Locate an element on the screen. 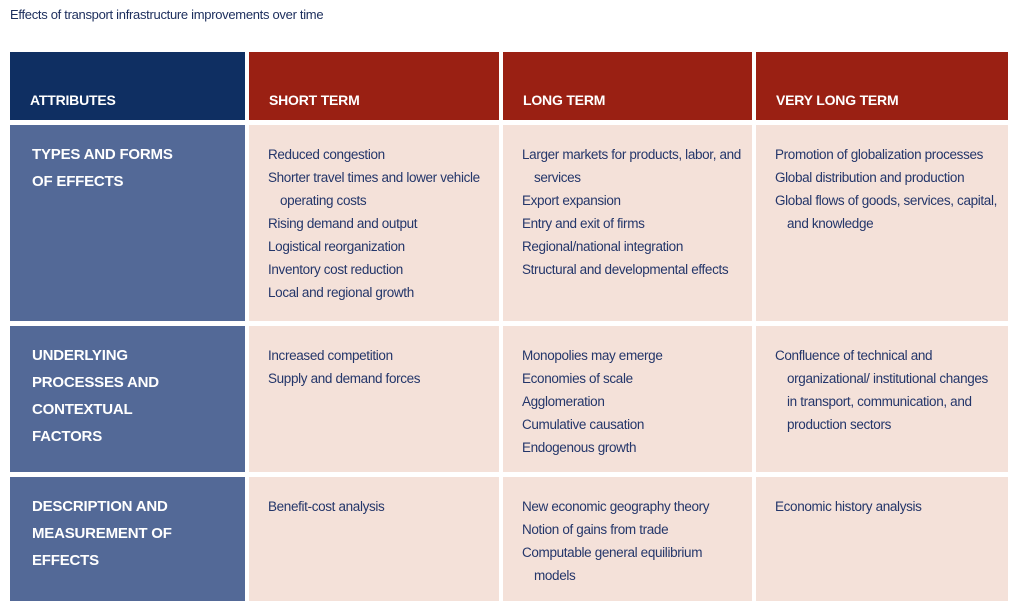  cell-item: Endogenous growth is located at coordinates (579, 447).